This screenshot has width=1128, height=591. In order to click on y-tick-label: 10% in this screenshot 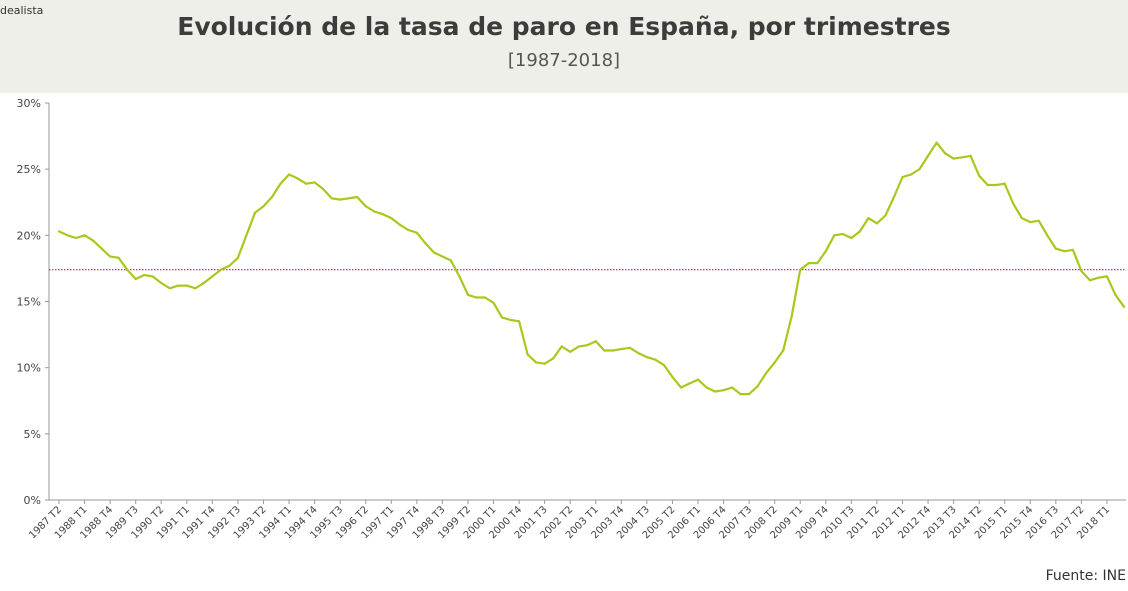, I will do `click(29, 368)`.